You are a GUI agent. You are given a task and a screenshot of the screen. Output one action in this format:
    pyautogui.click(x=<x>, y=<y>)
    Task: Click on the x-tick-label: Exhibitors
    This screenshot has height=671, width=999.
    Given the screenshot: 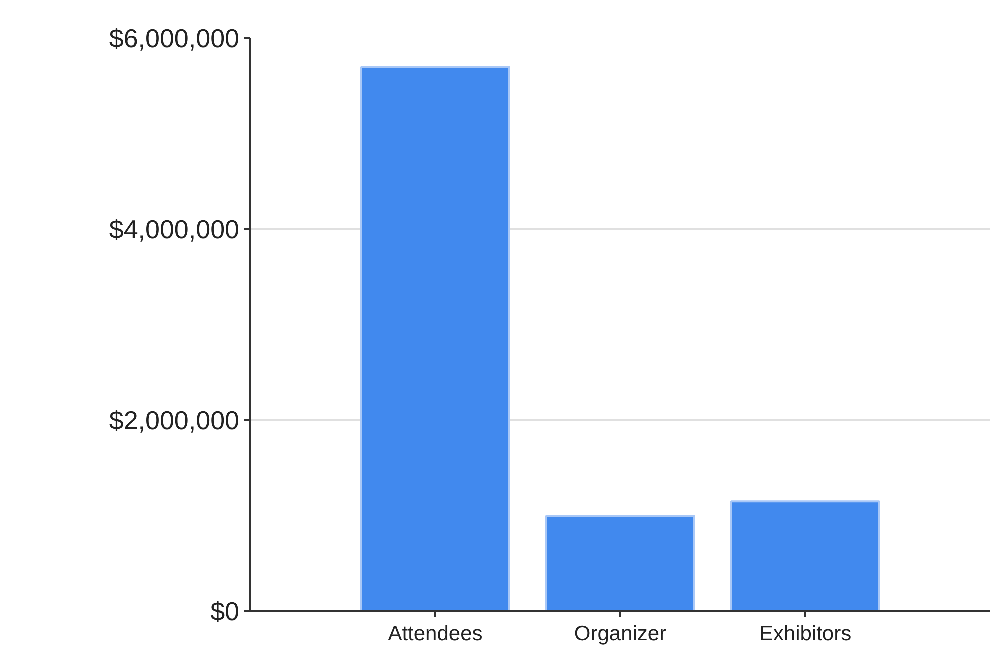 What is the action you would take?
    pyautogui.click(x=805, y=634)
    